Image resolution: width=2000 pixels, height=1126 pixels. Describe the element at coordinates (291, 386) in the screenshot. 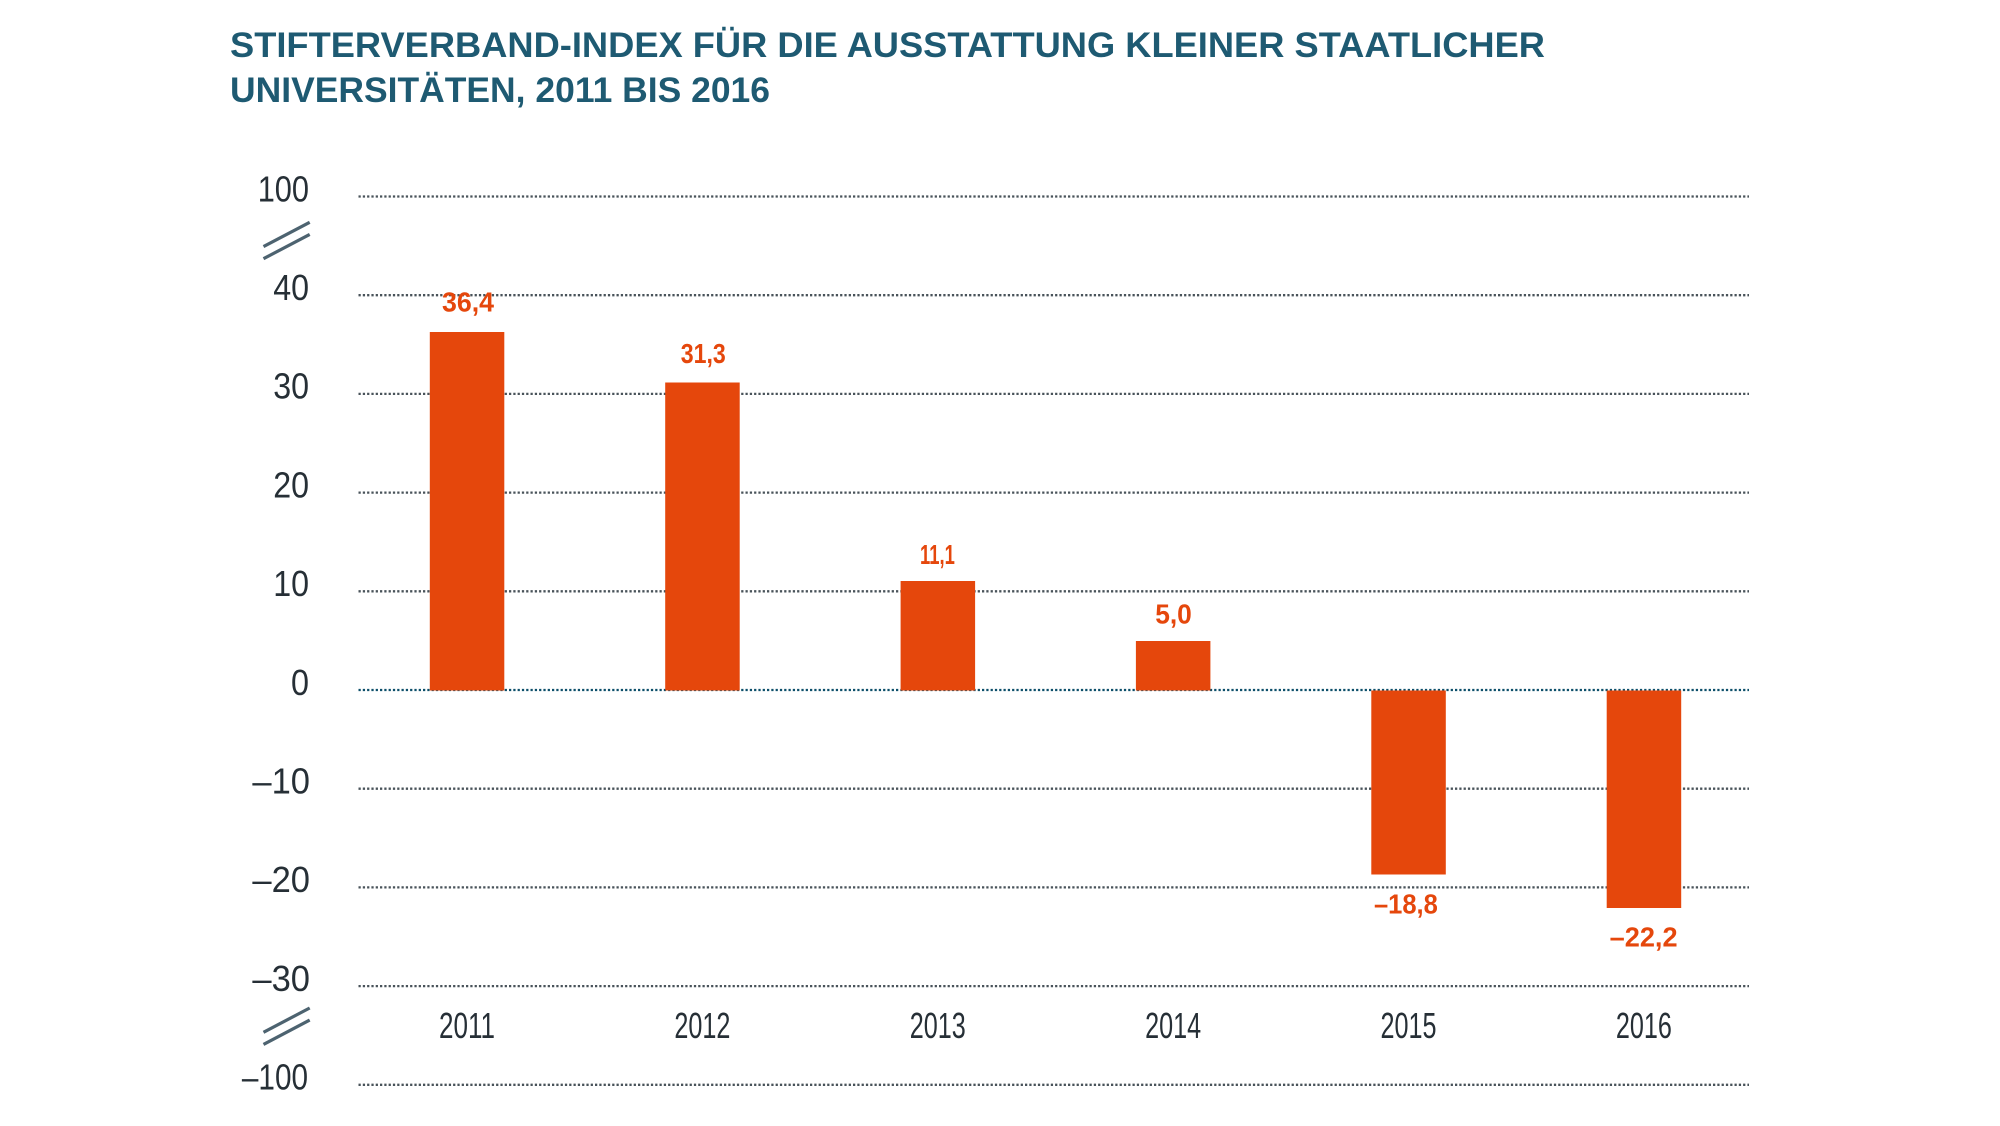

I see `svg-text: 30` at that location.